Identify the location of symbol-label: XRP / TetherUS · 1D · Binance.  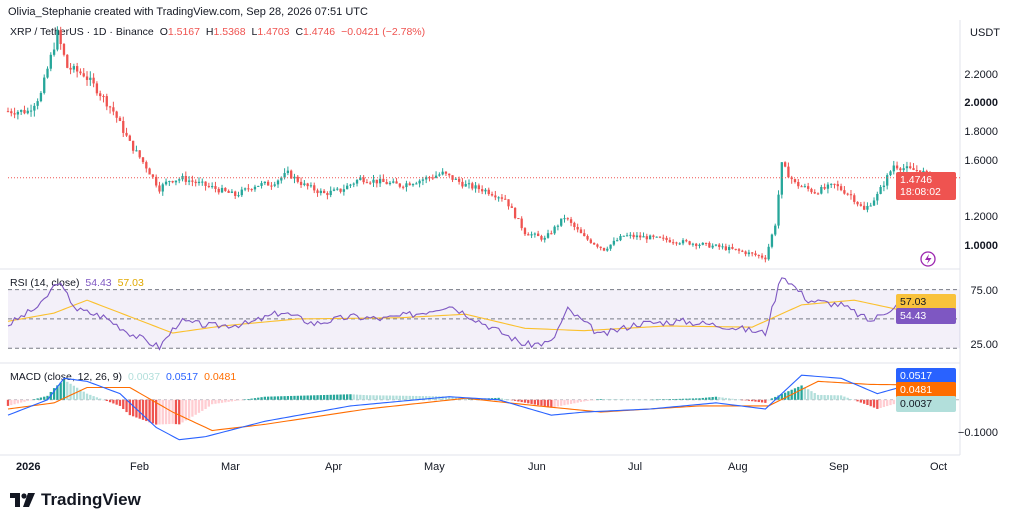
(82, 32).